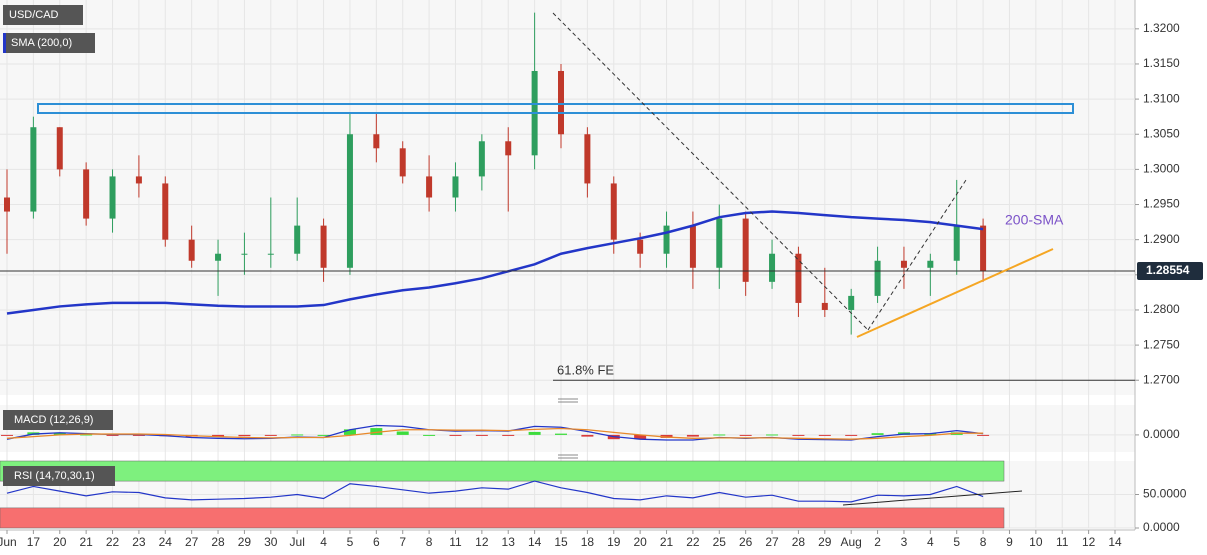  I want to click on pane-handle, so click(568, 428).